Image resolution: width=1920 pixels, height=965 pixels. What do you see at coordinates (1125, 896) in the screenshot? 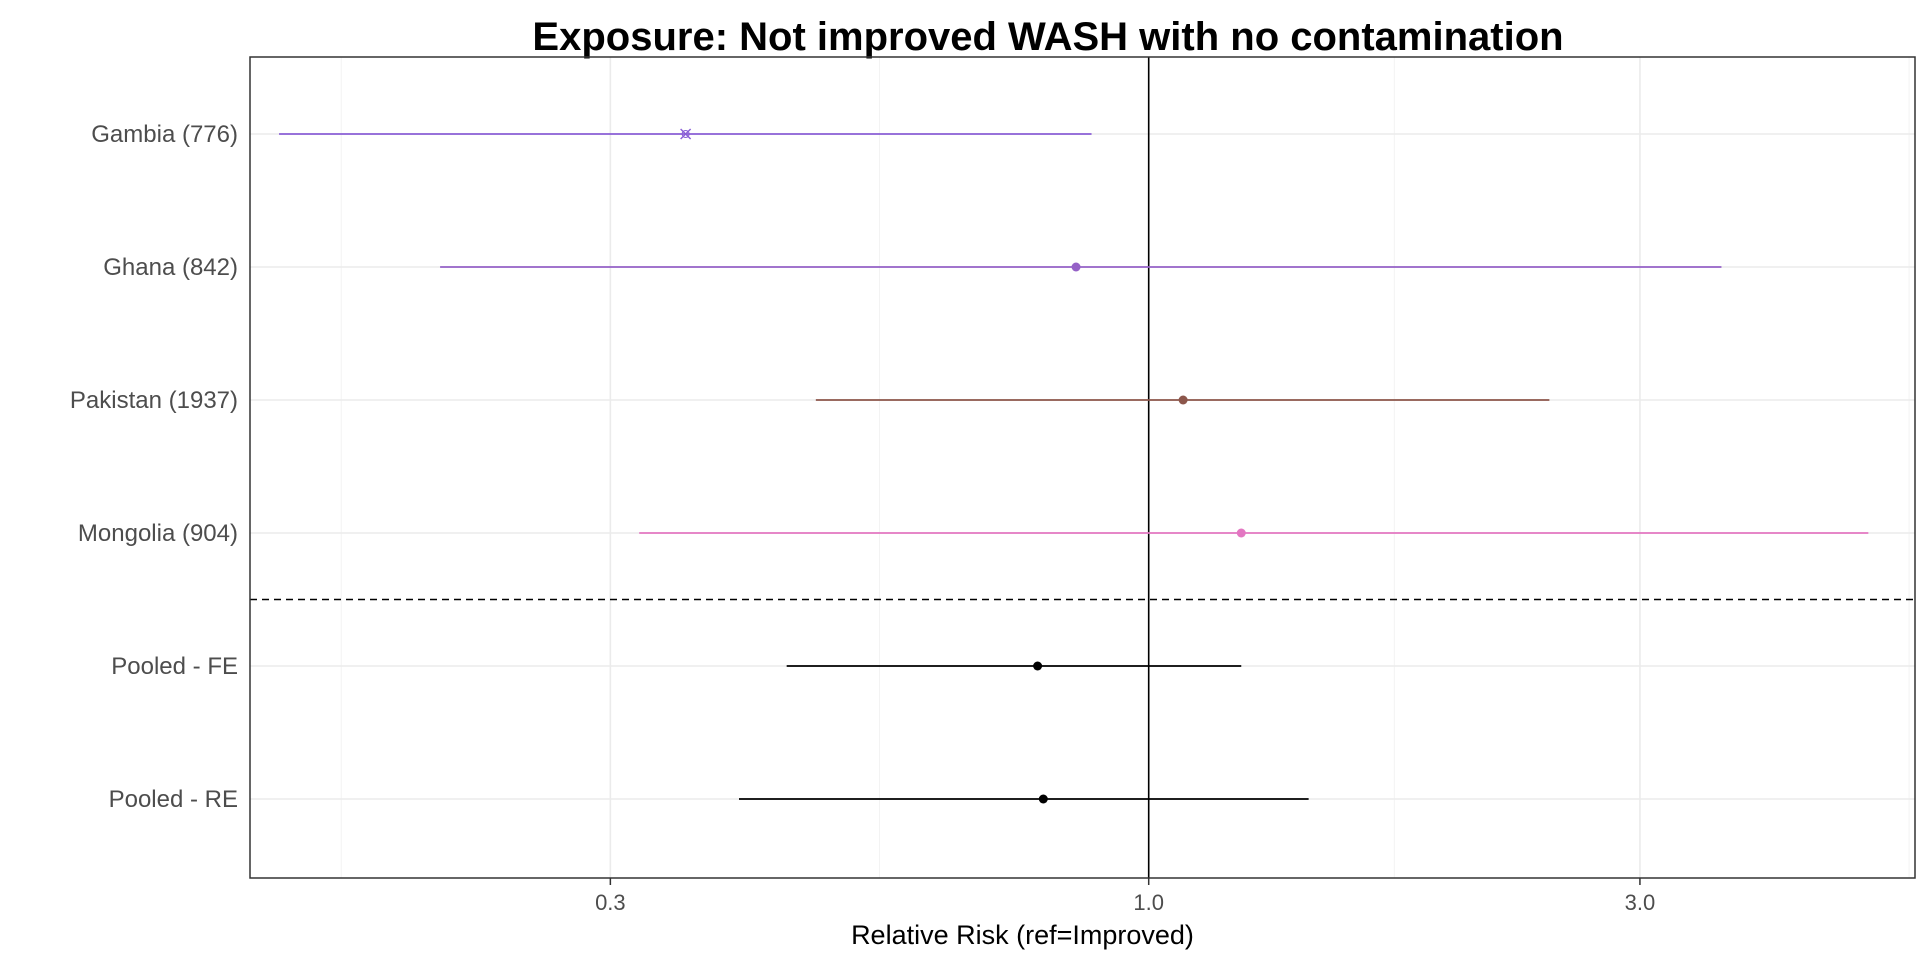
I see `x-axis-ticks: 0.3 1.0 3.0` at bounding box center [1125, 896].